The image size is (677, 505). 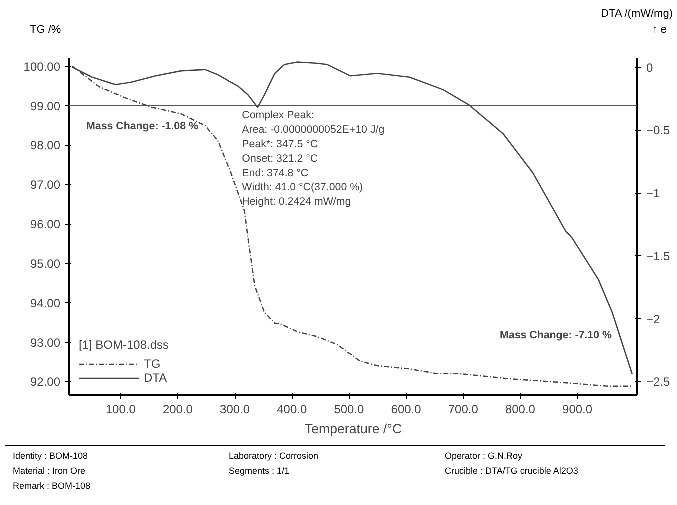 I want to click on y2-tick-label: −2.5, so click(x=658, y=382).